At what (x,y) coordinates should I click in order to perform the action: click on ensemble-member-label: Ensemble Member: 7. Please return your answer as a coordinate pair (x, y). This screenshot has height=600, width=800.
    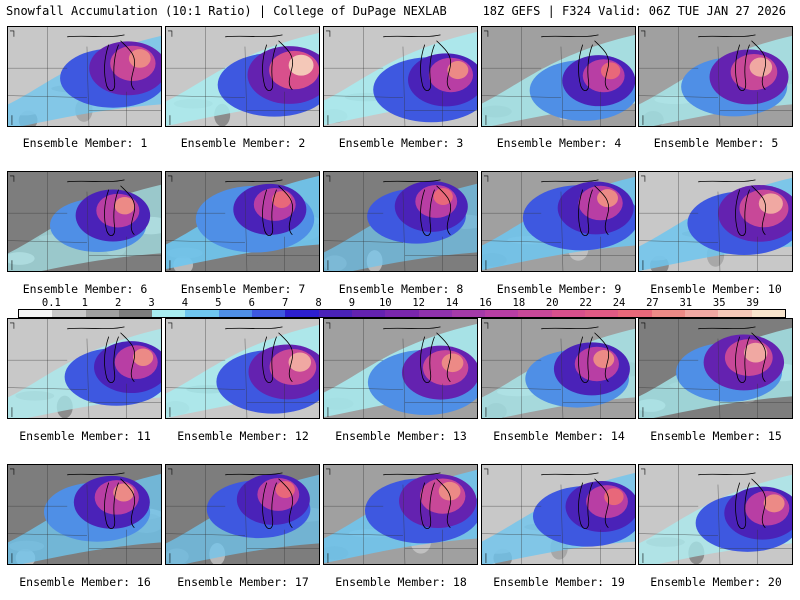
    Looking at the image, I should click on (243, 289).